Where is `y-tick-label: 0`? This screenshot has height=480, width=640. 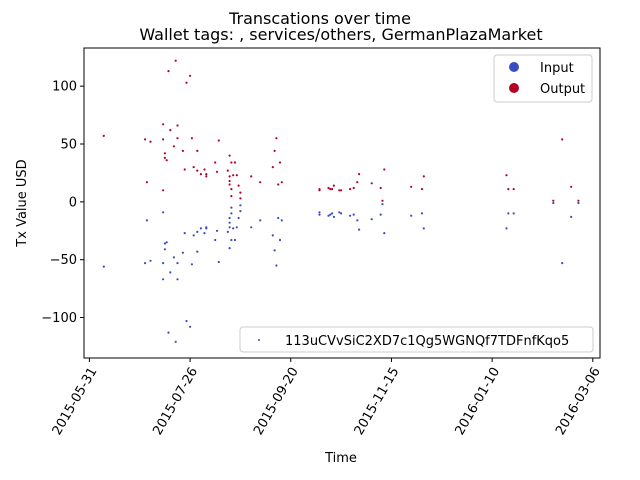 y-tick-label: 0 is located at coordinates (73, 202).